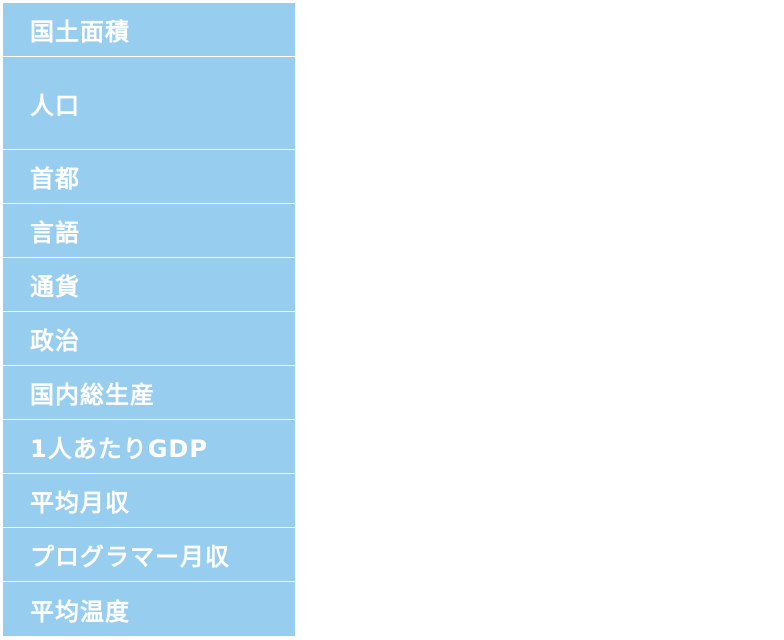 The width and height of the screenshot is (784, 640). Describe the element at coordinates (149, 501) in the screenshot. I see `row-header-avg-monthly-income: 平均月収` at that location.